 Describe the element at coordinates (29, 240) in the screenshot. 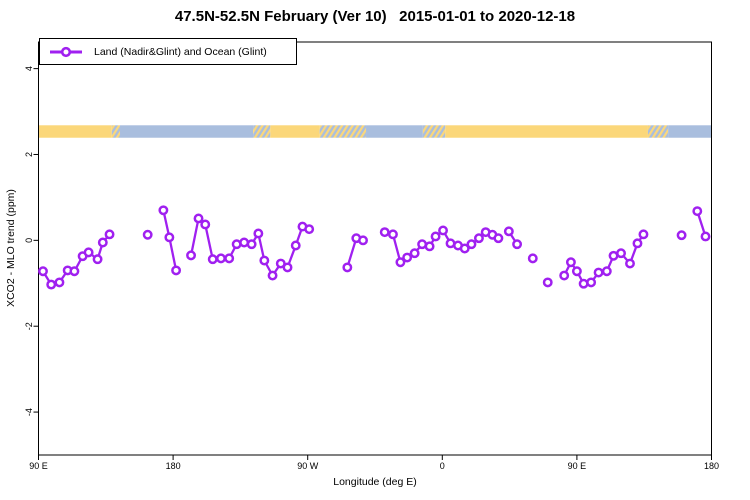

I see `y-tick-label: 0` at that location.